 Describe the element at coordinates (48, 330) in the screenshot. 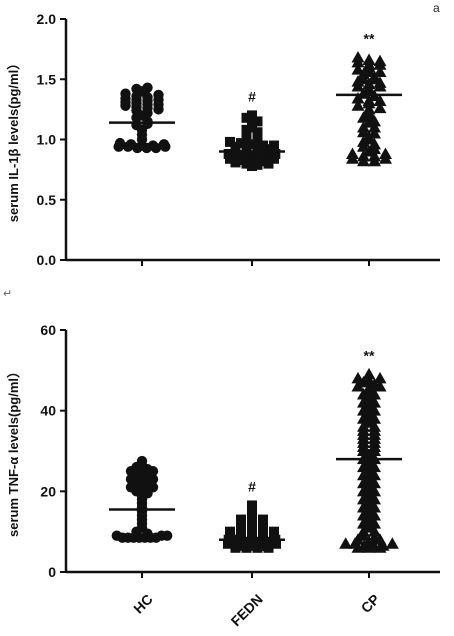

I see `y-tick-label: 60` at that location.